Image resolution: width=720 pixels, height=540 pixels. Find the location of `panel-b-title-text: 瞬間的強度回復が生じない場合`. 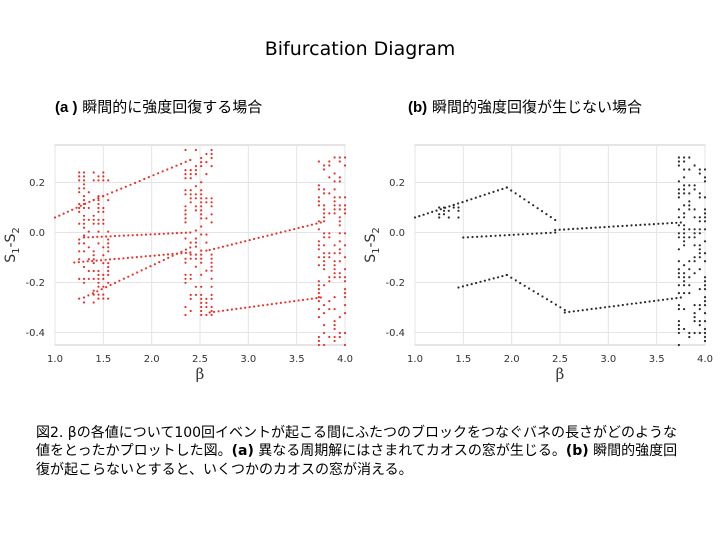

panel-b-title-text: 瞬間的強度回復が生じない場合 is located at coordinates (536, 107).